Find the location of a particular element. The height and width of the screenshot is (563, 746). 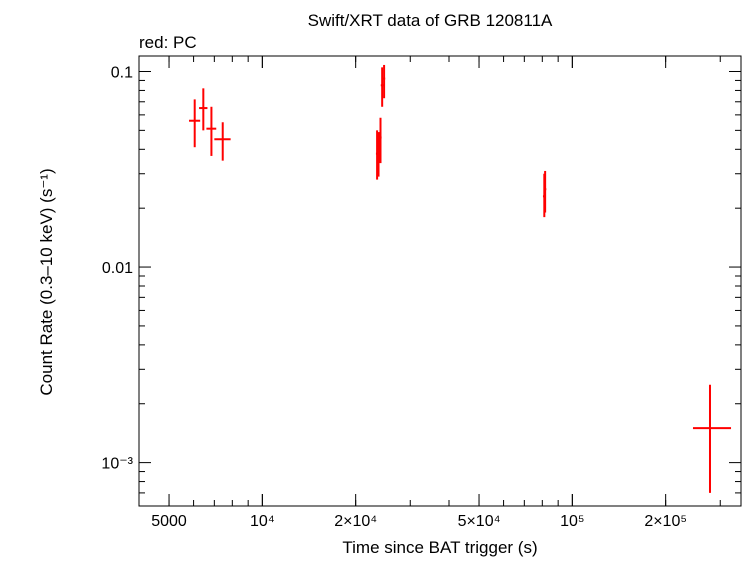

x-tick-label: 2×10⁴ is located at coordinates (355, 521).